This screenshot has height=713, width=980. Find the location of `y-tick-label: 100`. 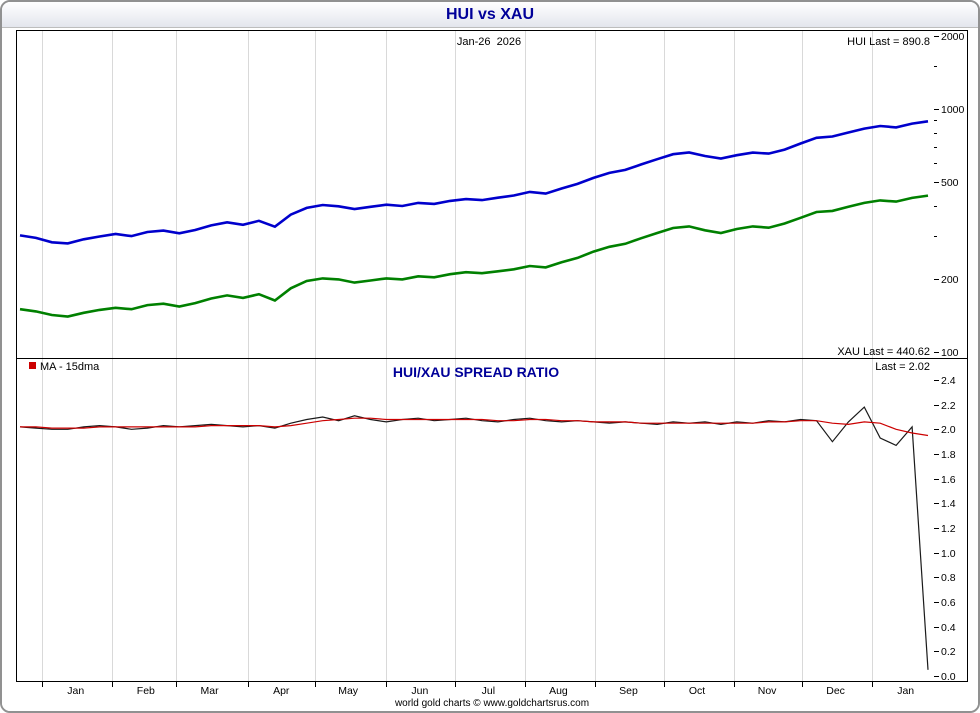

y-tick-label: 100 is located at coordinates (950, 353).